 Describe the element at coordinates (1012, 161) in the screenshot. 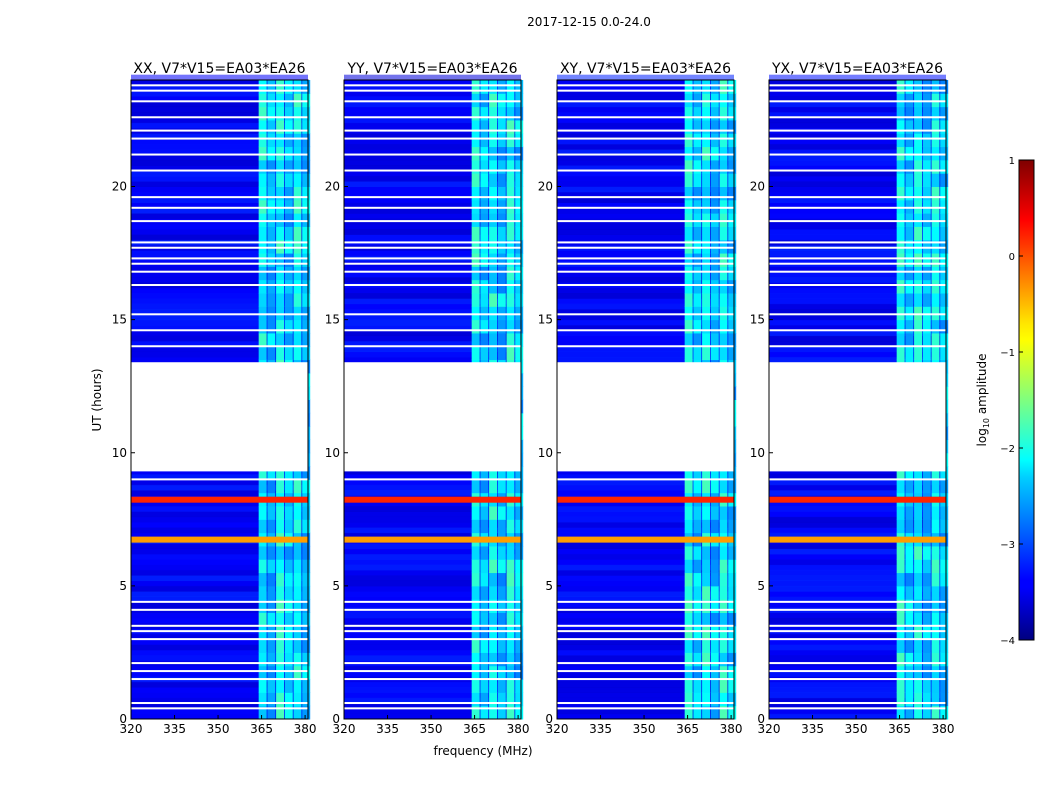

I see `colorbar-tick-label: 1` at that location.